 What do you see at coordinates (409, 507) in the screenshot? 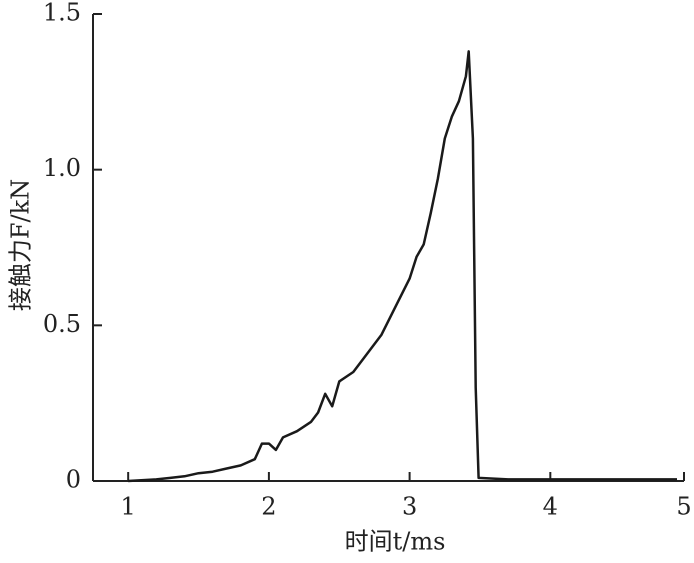
I see `x-tick-label: 3` at bounding box center [409, 507].